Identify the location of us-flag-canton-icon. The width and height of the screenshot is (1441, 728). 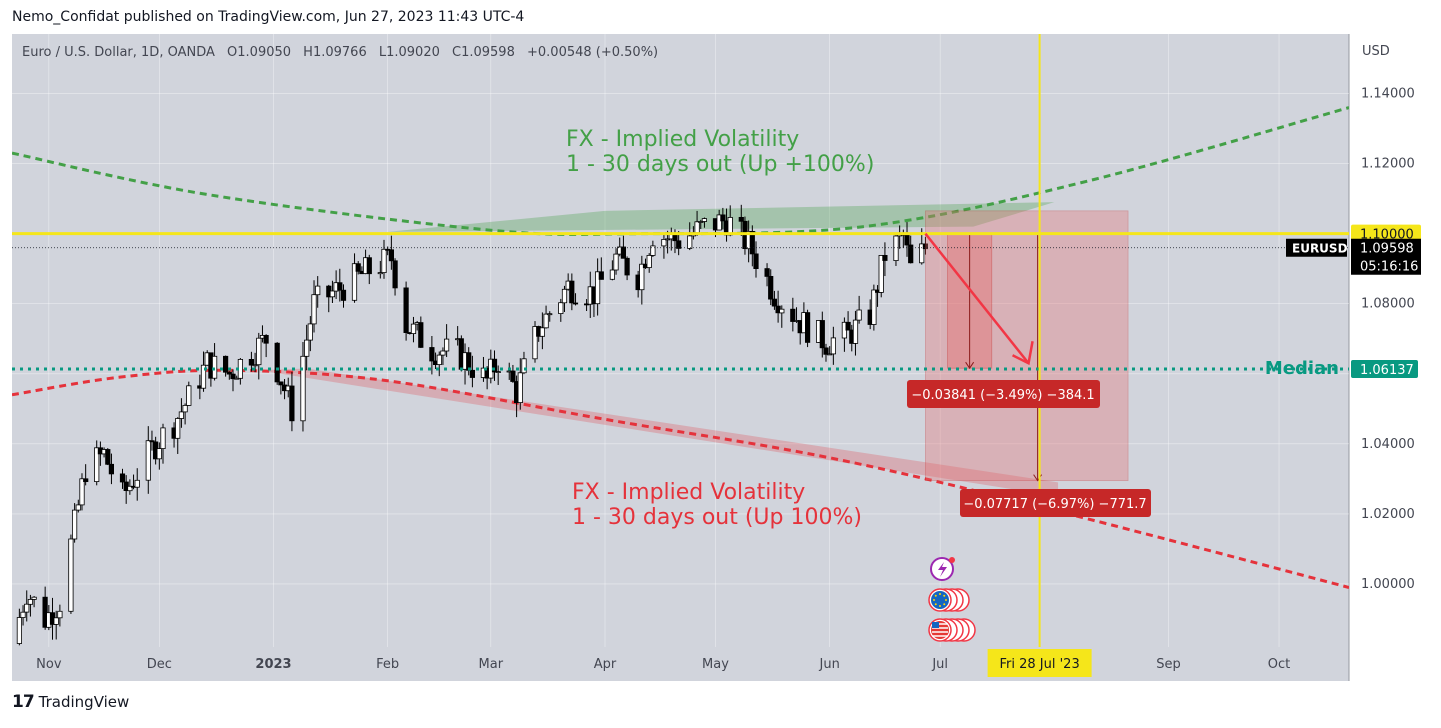
(935, 625).